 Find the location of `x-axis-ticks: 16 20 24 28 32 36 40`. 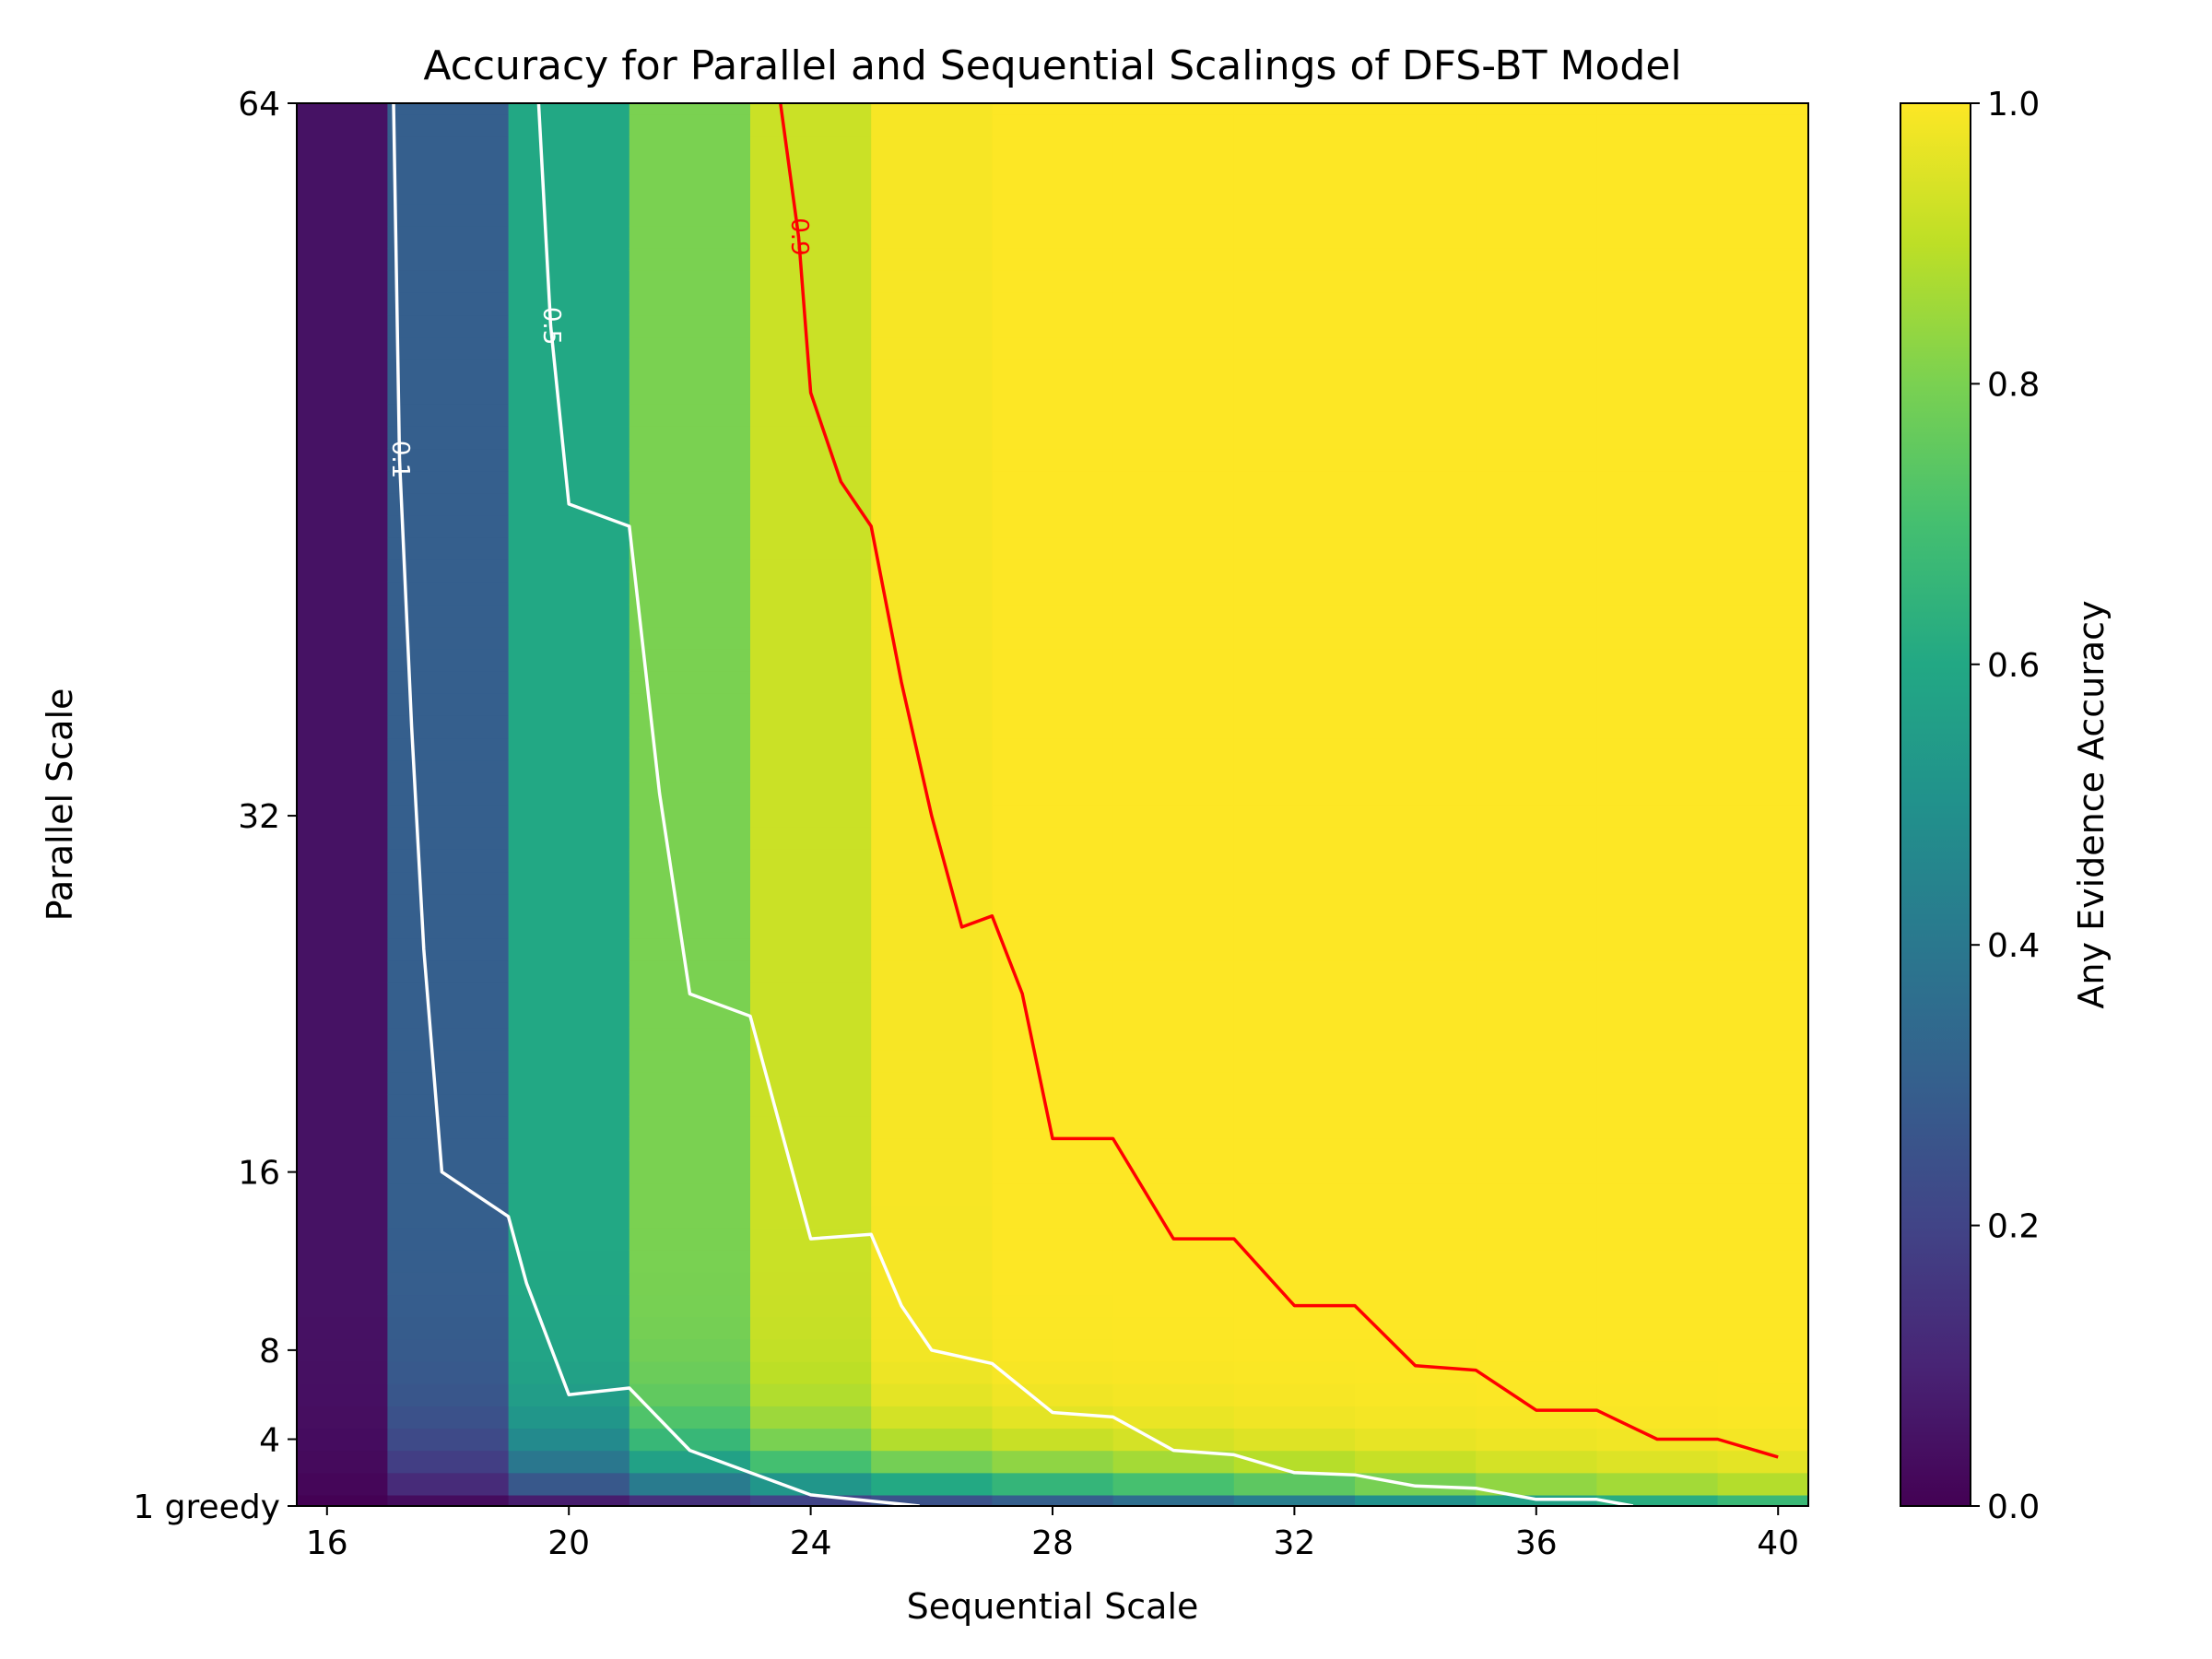

x-axis-ticks: 16 20 24 28 32 36 40 is located at coordinates (1052, 1534).